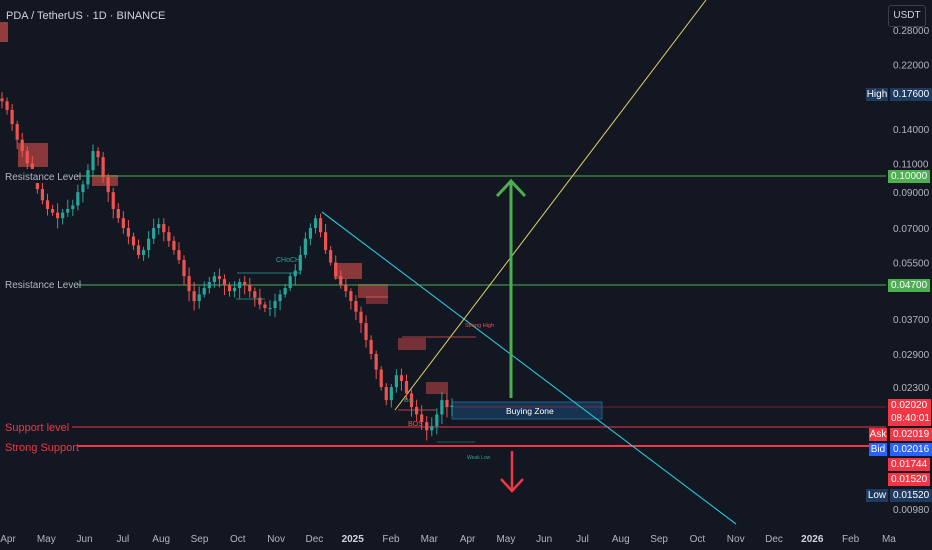 The height and width of the screenshot is (550, 932). Describe the element at coordinates (353, 539) in the screenshot. I see `x-tick-9: 2025` at that location.